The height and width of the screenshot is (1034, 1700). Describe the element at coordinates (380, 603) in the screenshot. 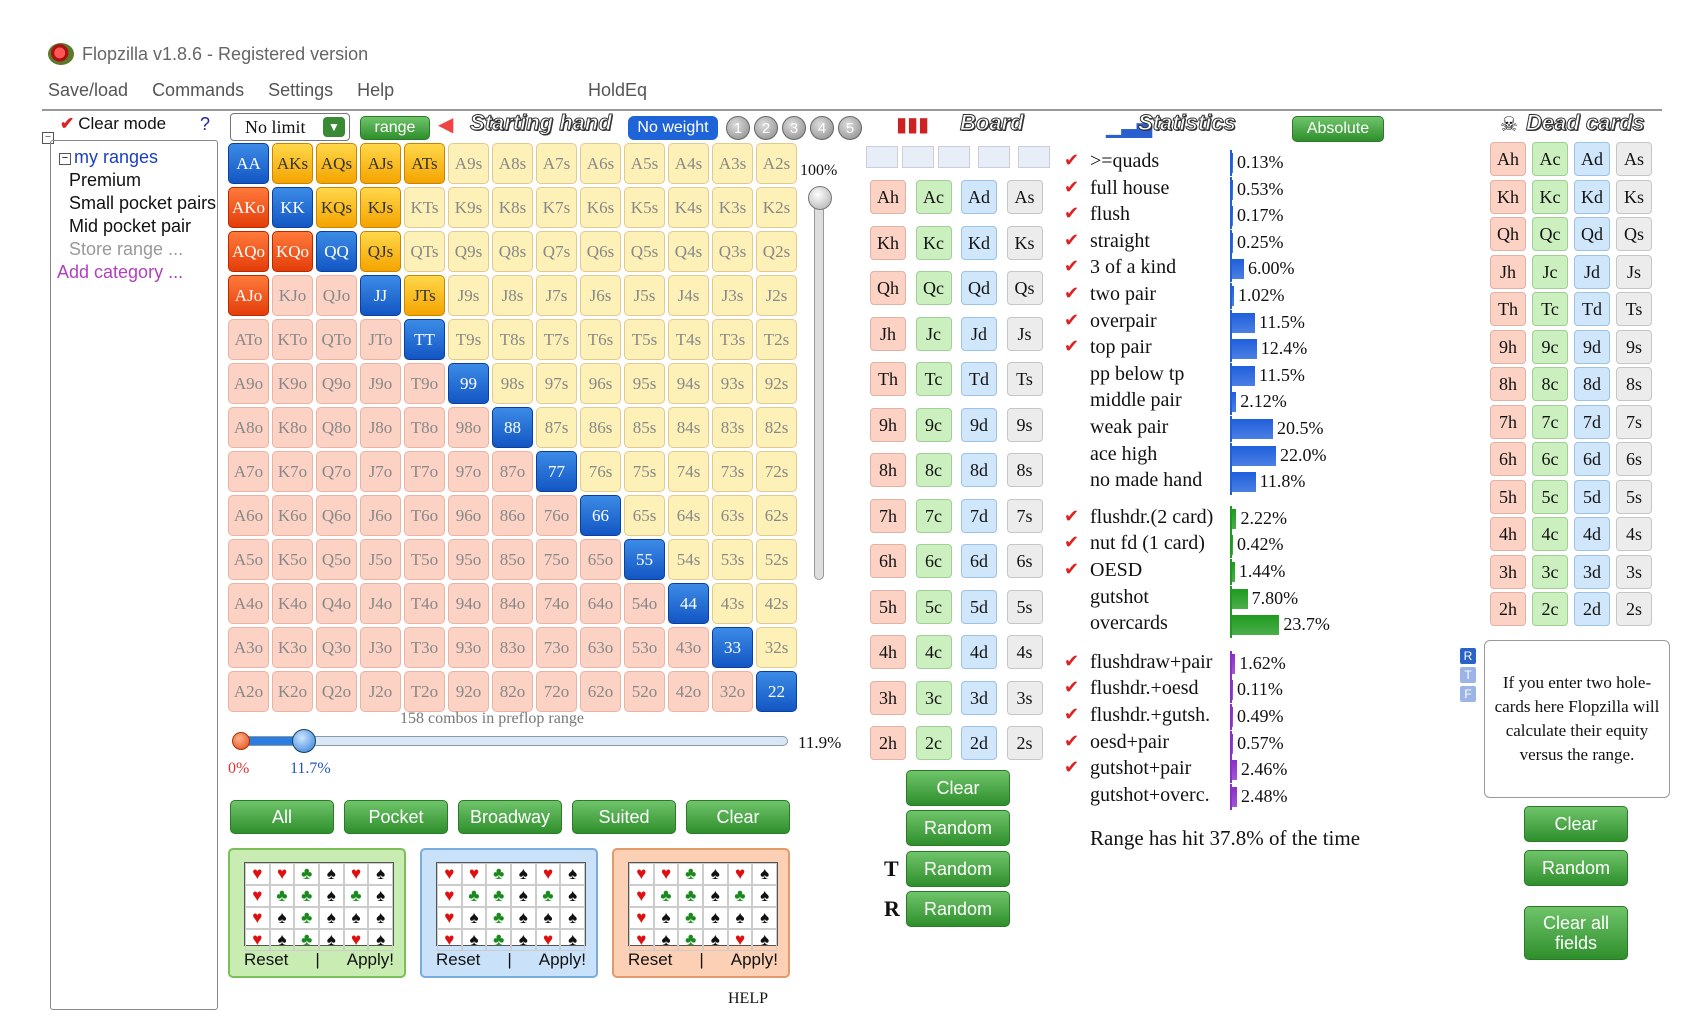

I see `hand-cell-J4o: J4o` at that location.